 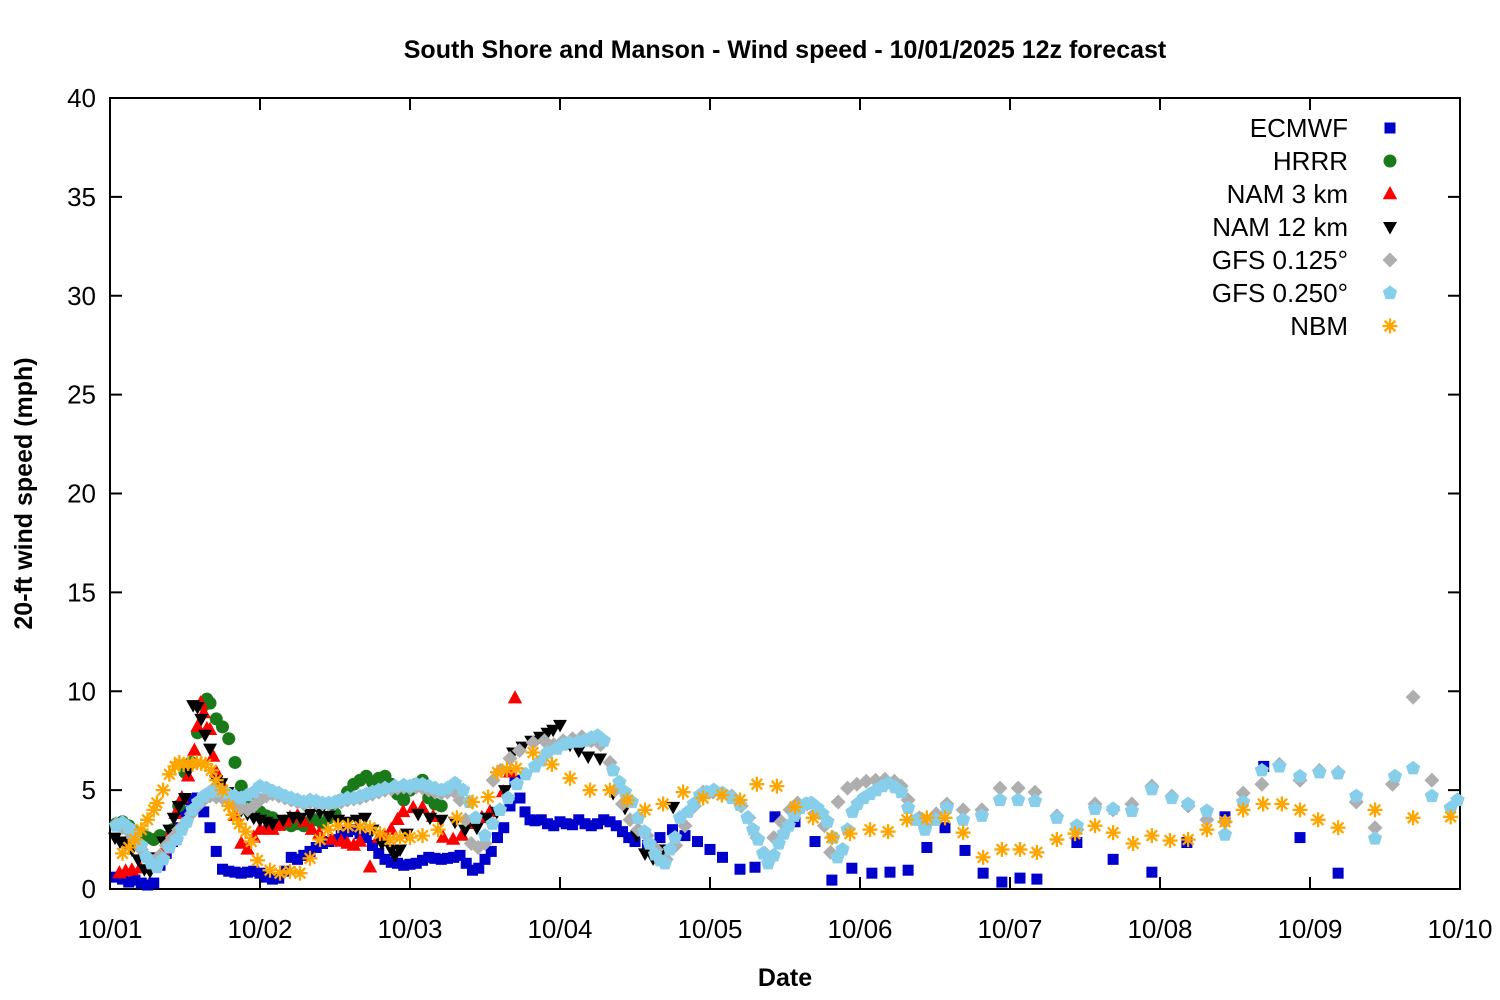 I want to click on legend-label: HRRR, so click(x=1310, y=161).